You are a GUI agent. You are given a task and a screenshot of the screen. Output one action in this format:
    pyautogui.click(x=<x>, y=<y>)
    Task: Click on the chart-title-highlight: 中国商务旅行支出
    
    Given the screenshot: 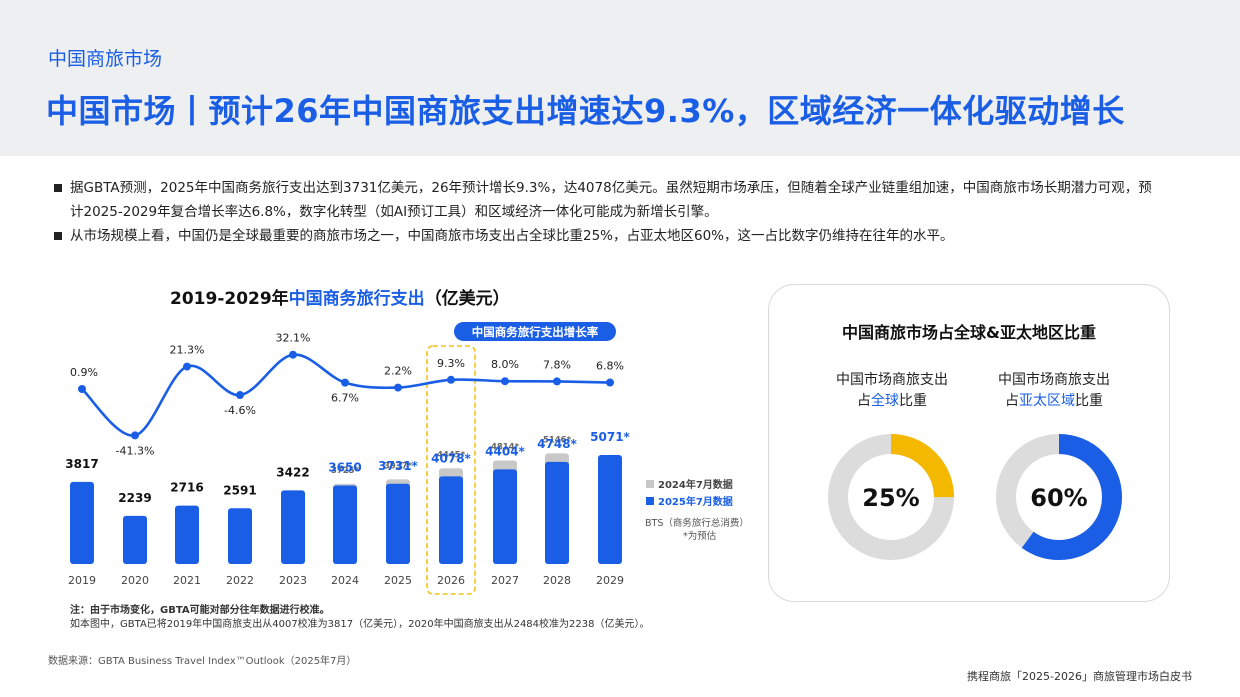 What is the action you would take?
    pyautogui.click(x=356, y=299)
    